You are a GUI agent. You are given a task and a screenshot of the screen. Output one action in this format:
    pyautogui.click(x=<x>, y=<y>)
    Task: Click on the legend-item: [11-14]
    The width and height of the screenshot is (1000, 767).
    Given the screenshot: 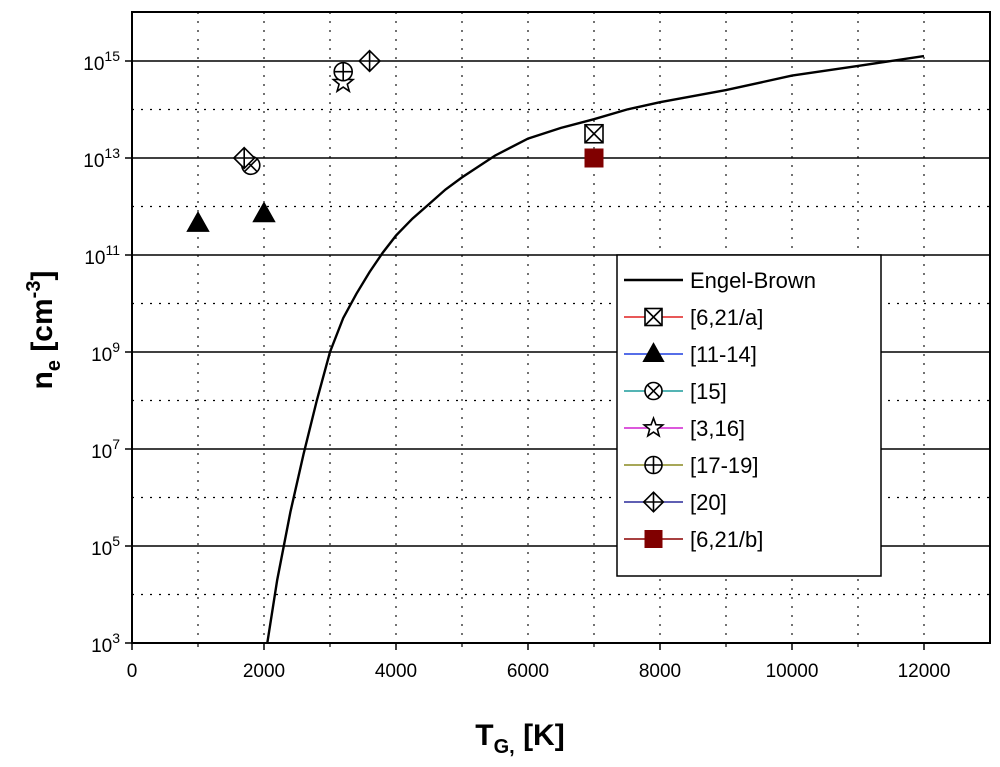 What is the action you would take?
    pyautogui.click(x=690, y=354)
    